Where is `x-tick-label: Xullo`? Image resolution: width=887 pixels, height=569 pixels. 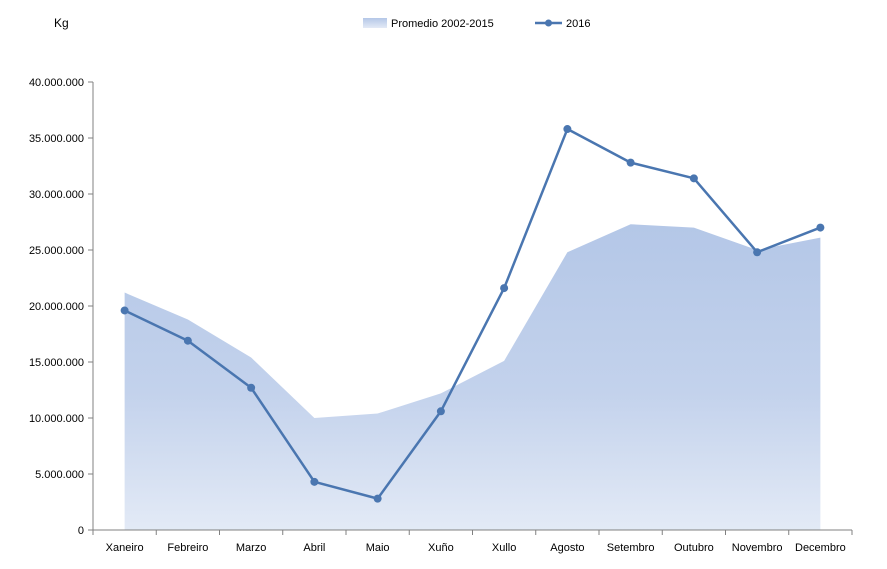 x-tick-label: Xullo is located at coordinates (504, 548).